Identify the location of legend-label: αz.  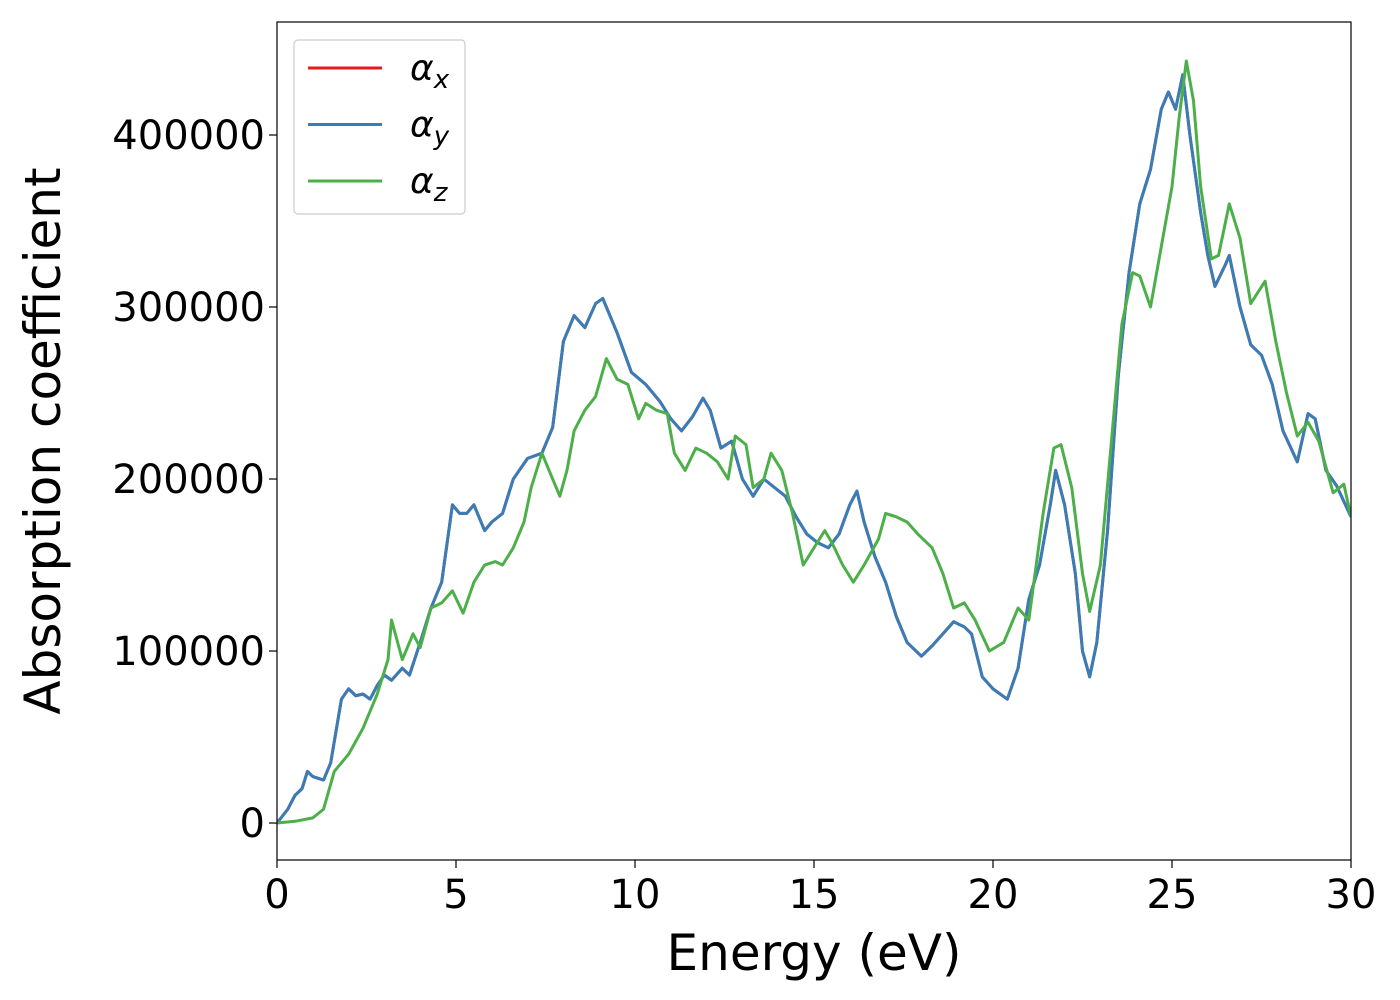
(429, 184).